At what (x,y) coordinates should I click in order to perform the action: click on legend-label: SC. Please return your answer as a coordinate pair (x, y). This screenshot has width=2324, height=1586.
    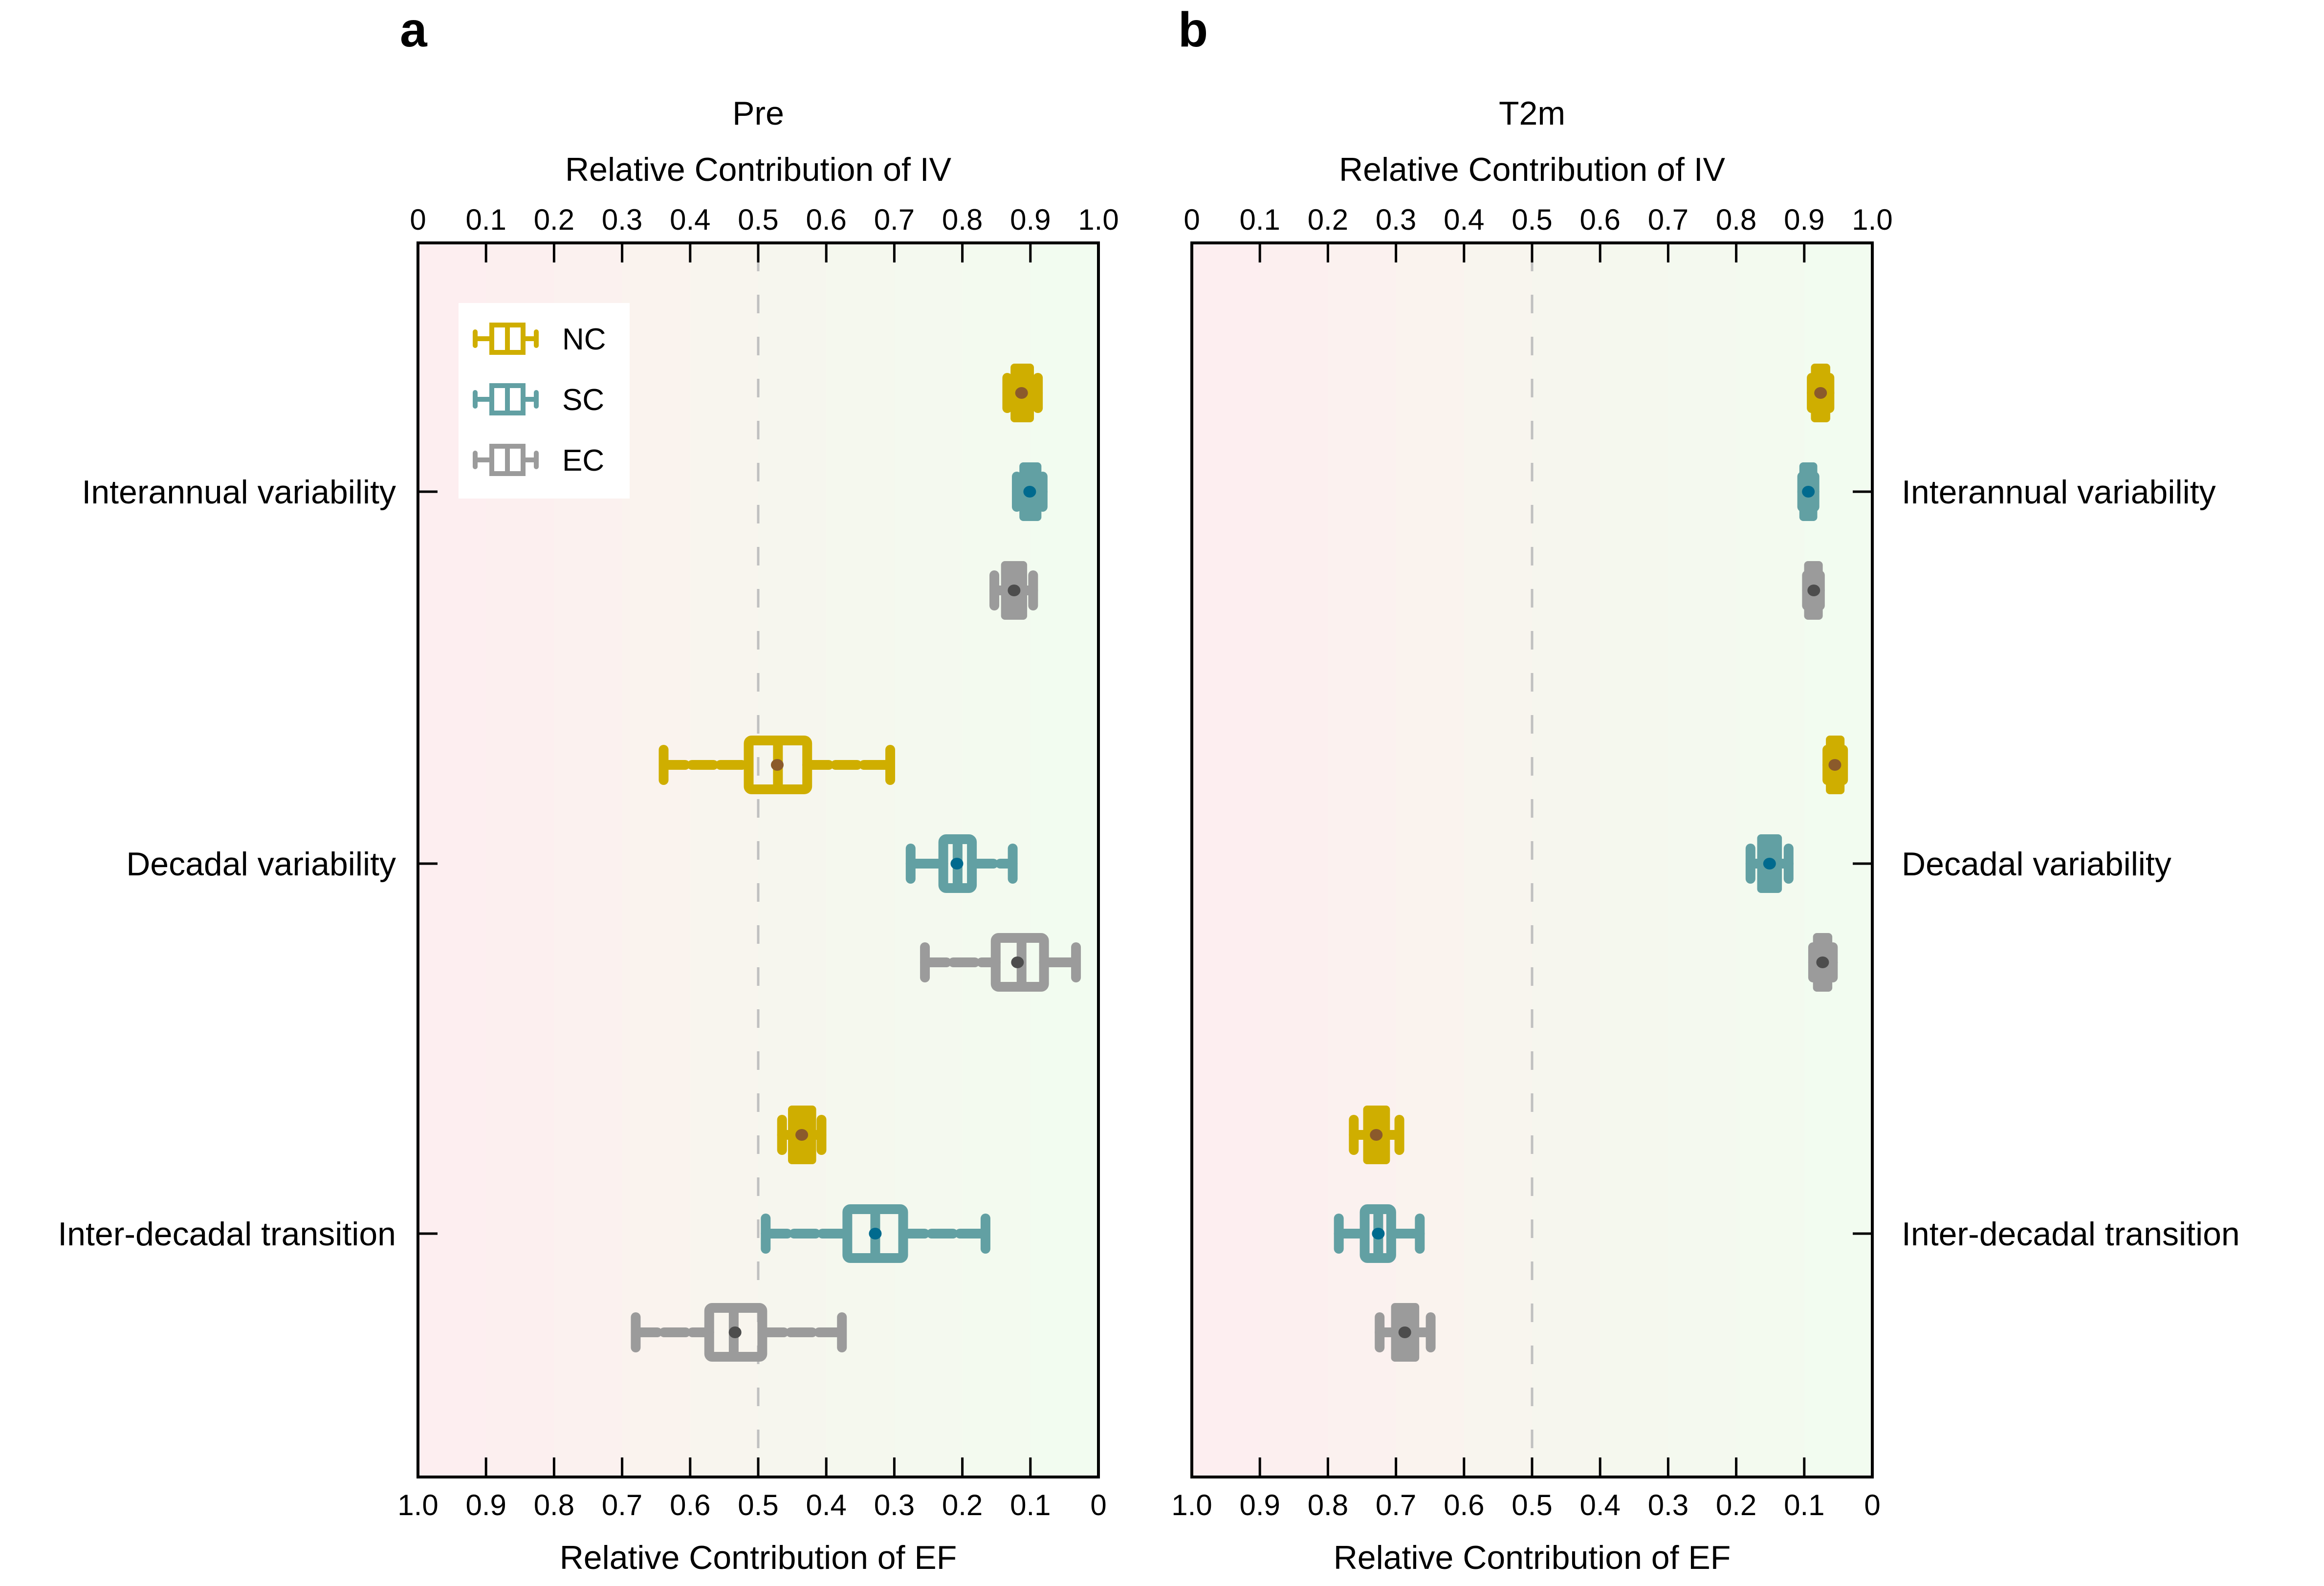
    Looking at the image, I should click on (583, 400).